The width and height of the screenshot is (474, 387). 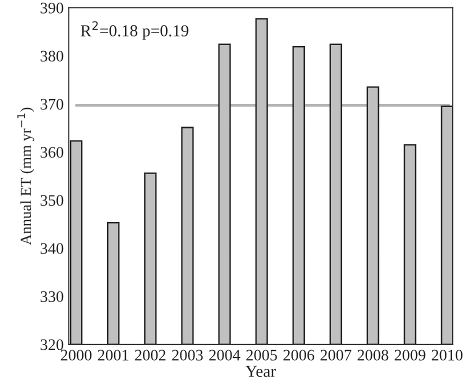 I want to click on y-tick-label: 340, so click(x=52, y=248).